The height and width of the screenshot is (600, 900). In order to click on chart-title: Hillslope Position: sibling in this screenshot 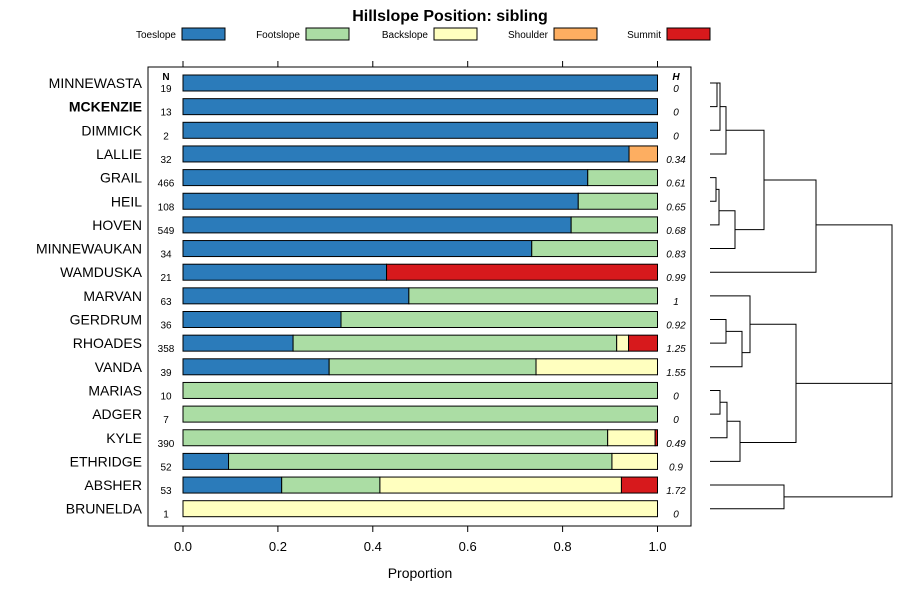, I will do `click(450, 16)`.